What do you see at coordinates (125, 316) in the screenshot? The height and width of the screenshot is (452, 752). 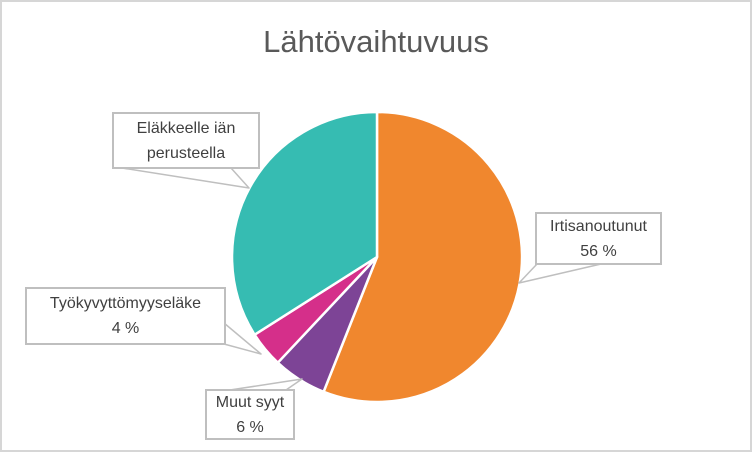 I see `data-label-tyokyvyttomyyselake: Työkyvyttömyyseläke 4 %` at bounding box center [125, 316].